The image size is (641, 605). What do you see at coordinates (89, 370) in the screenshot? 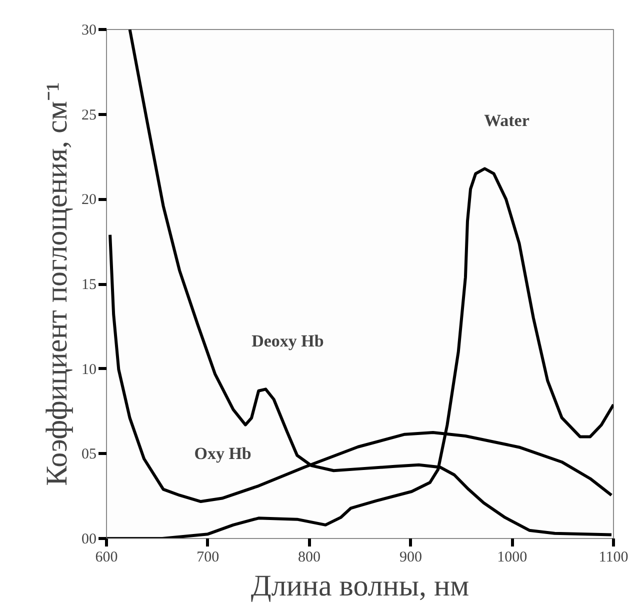
I see `y-tick-label: 10` at bounding box center [89, 370].